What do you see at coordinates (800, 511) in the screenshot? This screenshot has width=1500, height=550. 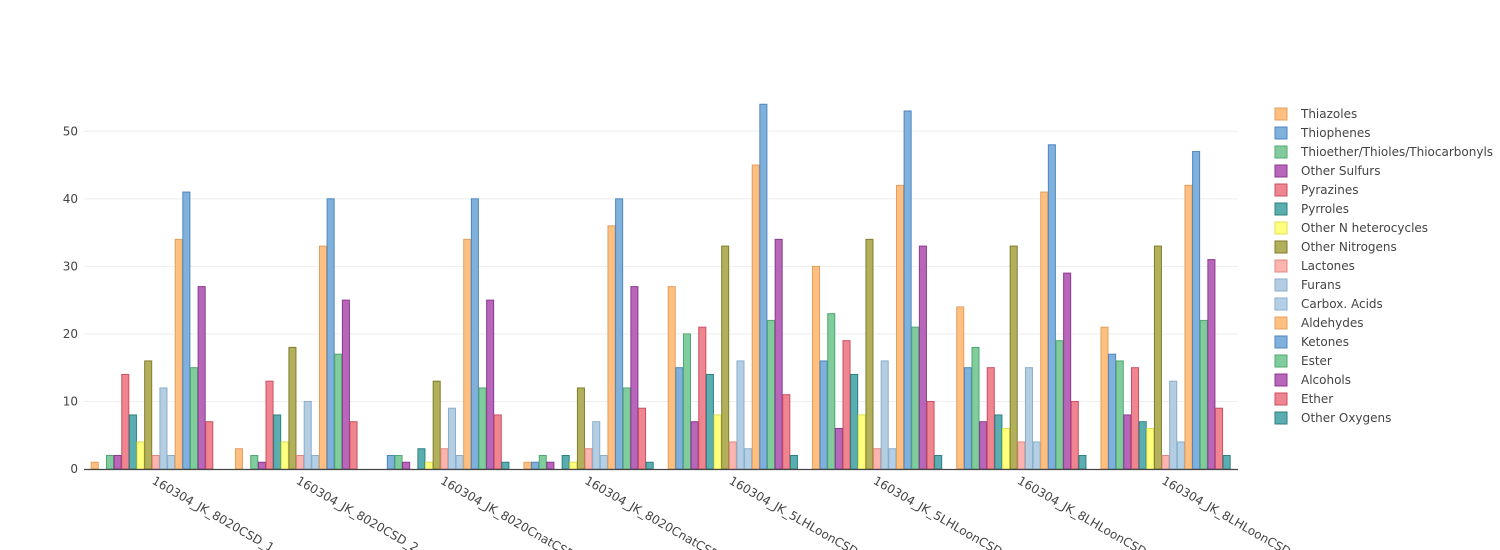 I see `x-tick-label: 160304_JK_5LHLoonCSD_1` at bounding box center [800, 511].